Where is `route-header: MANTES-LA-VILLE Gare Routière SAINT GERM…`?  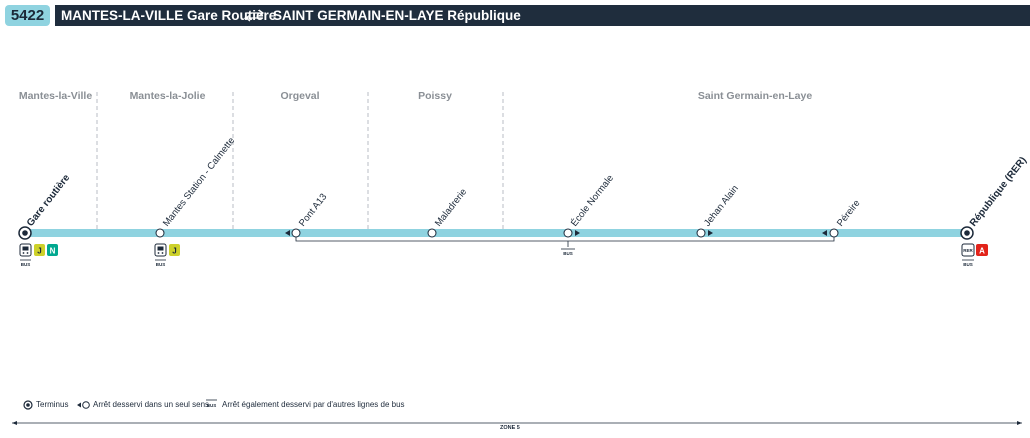 route-header: MANTES-LA-VILLE Gare Routière SAINT GERM… is located at coordinates (542, 15).